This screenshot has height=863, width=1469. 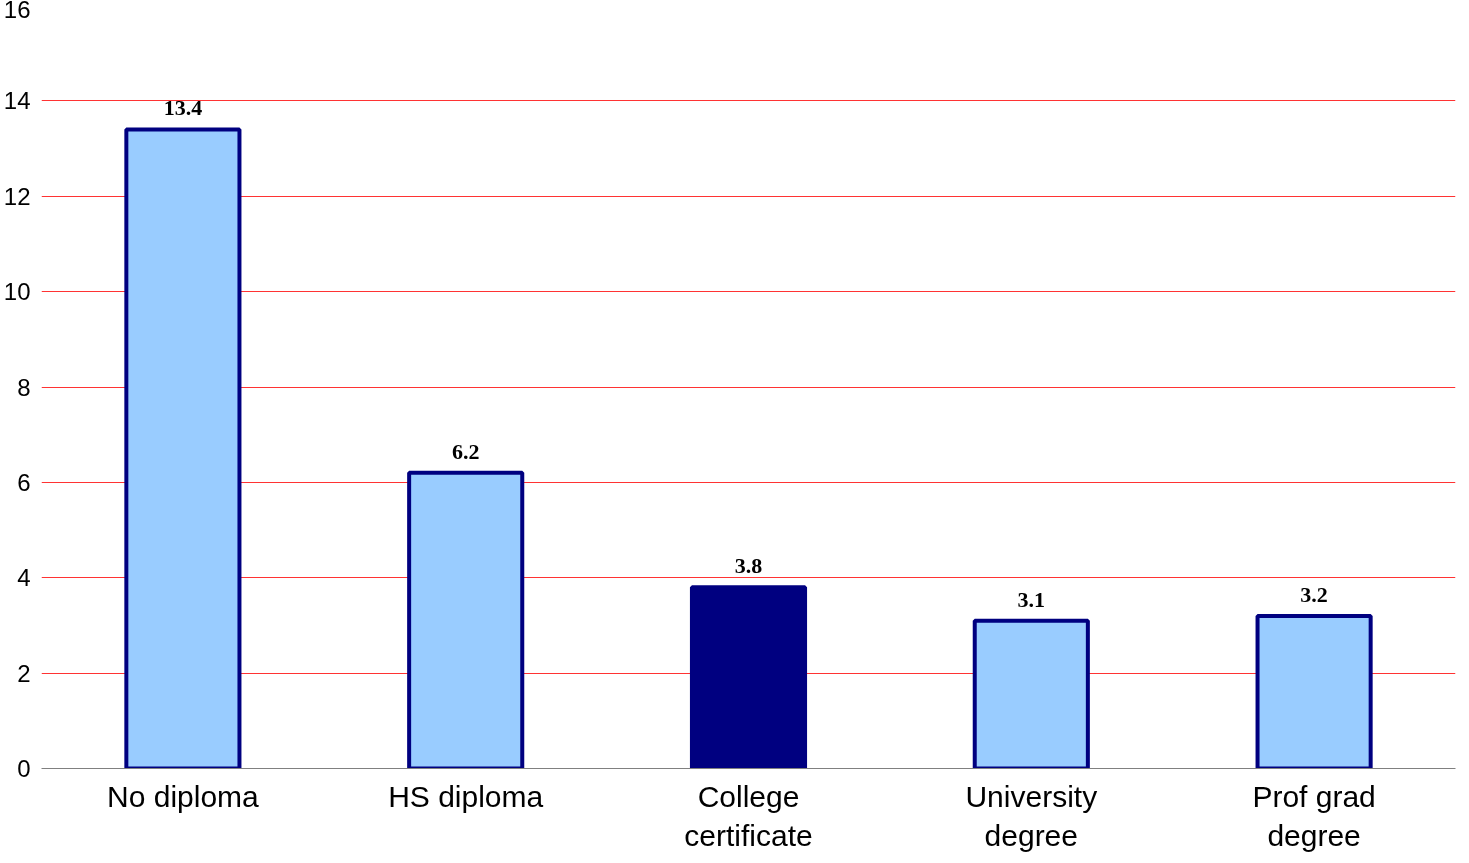 I want to click on y-tick-label: 14, so click(x=17, y=101).